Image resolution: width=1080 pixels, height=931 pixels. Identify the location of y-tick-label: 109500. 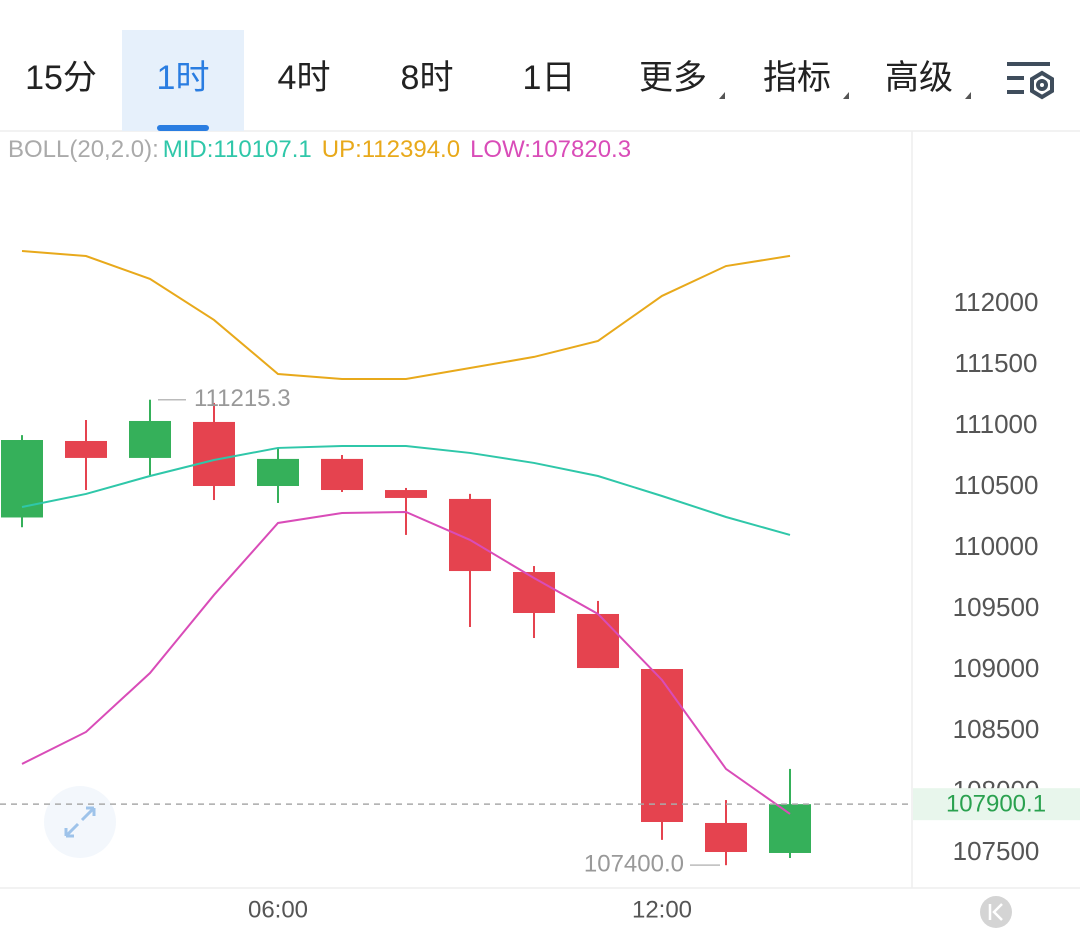
(996, 607).